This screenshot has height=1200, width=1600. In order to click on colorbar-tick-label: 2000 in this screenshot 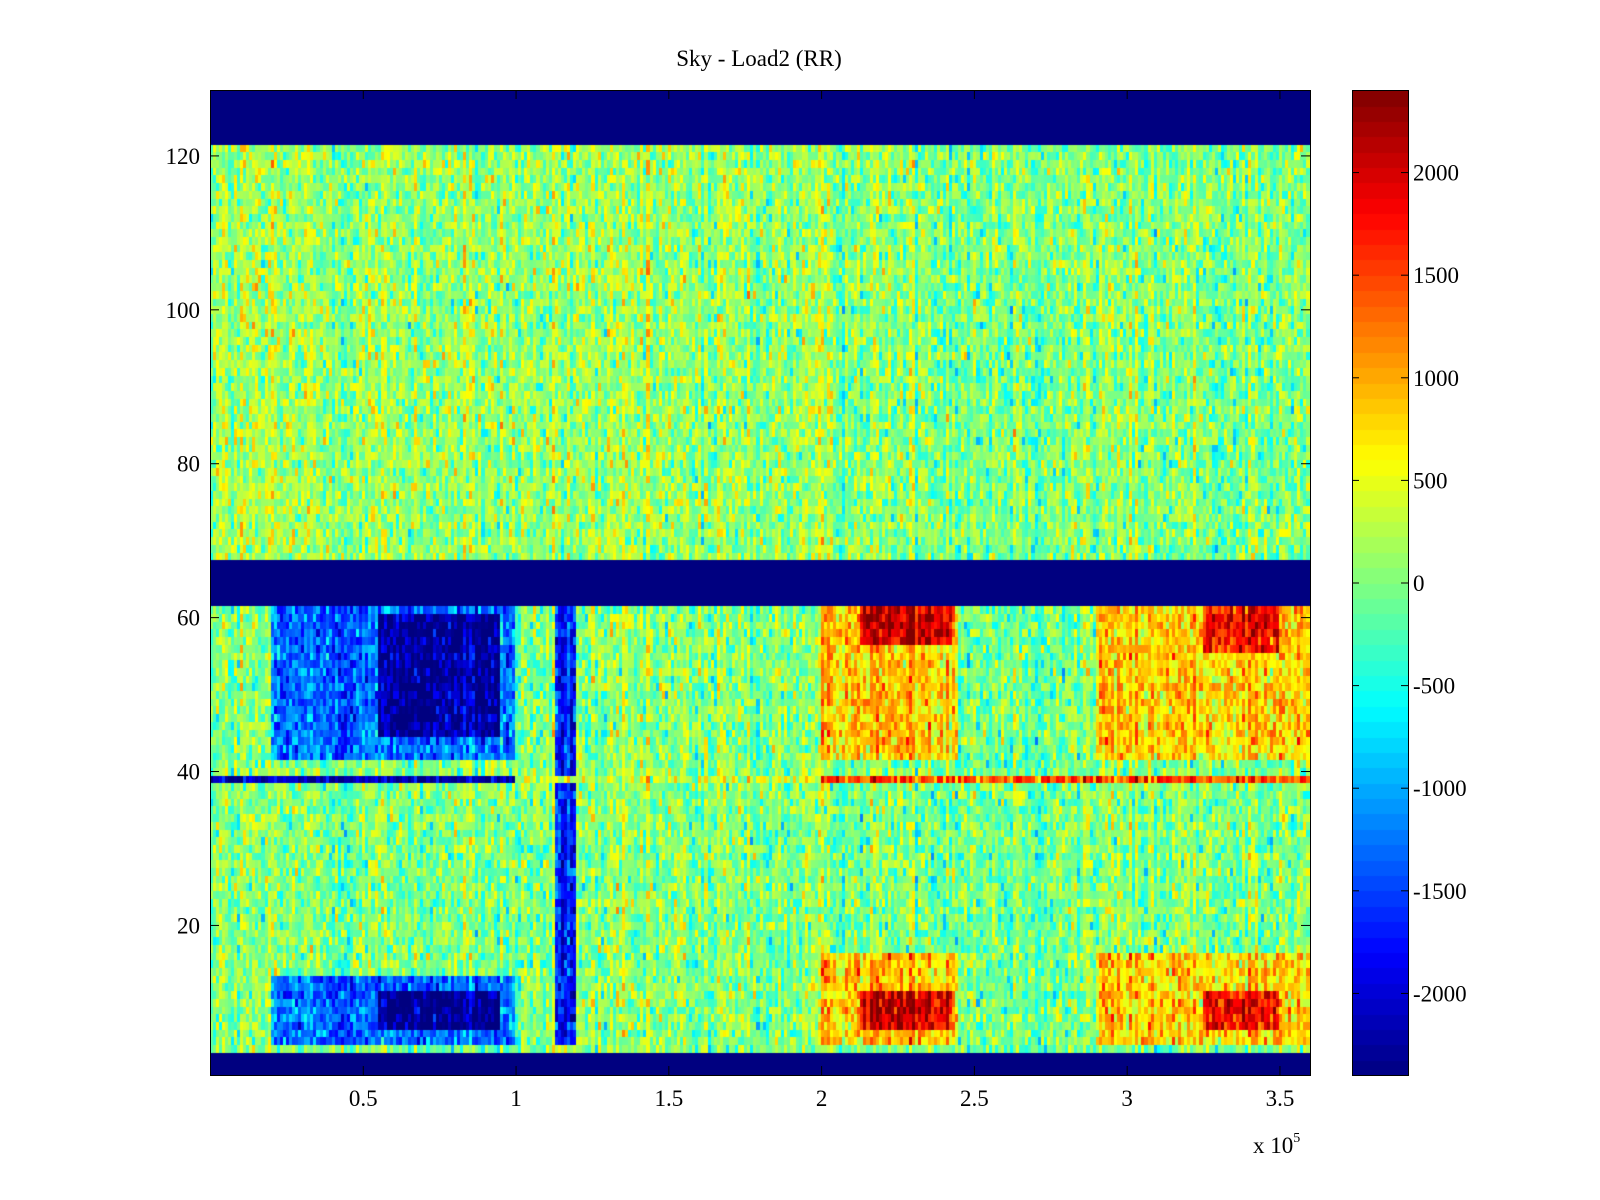, I will do `click(1436, 173)`.